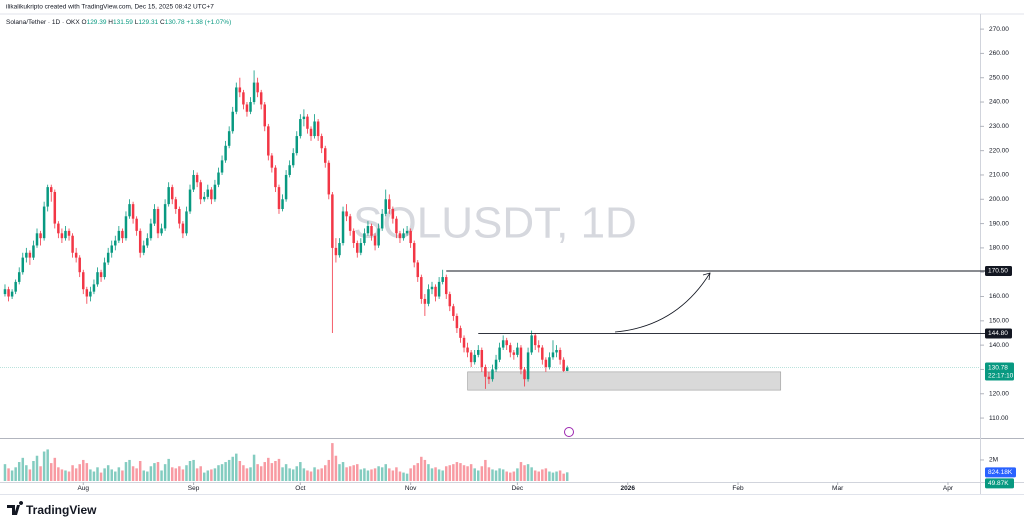  What do you see at coordinates (998, 367) in the screenshot?
I see `last-price-label: 130.78` at bounding box center [998, 367].